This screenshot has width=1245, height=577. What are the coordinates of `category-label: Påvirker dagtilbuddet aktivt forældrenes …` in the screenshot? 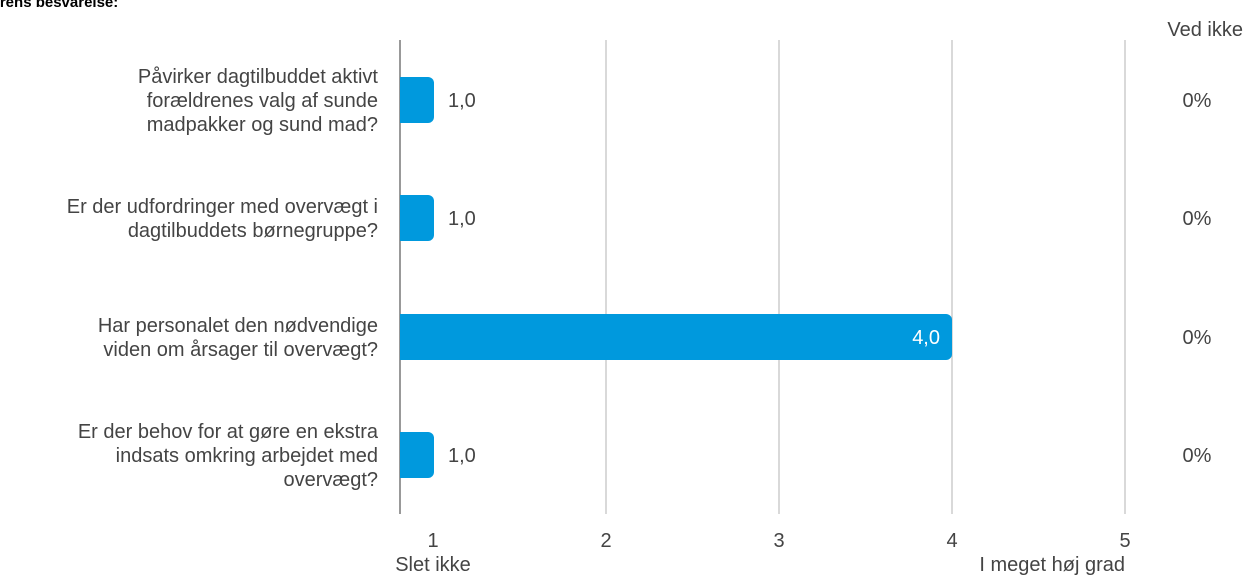 It's located at (258, 101).